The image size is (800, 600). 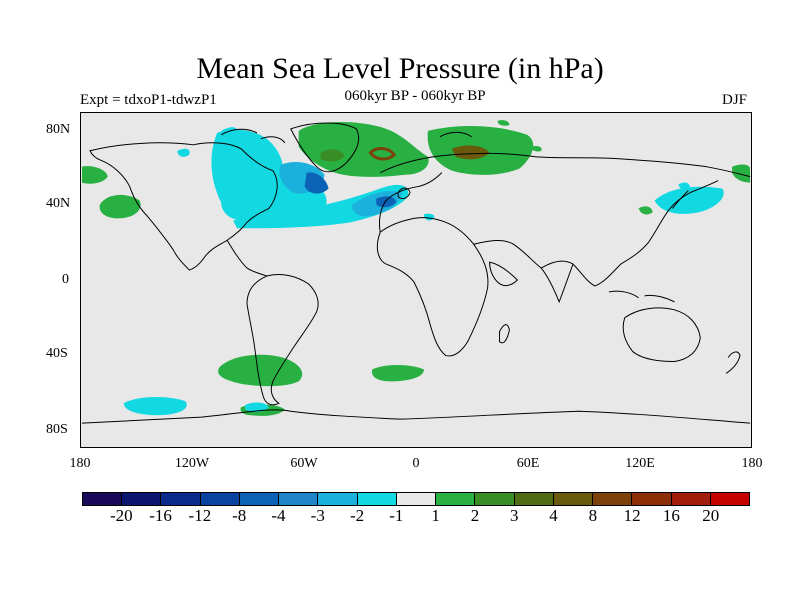 What do you see at coordinates (121, 515) in the screenshot?
I see `colorbar-label: -20` at bounding box center [121, 515].